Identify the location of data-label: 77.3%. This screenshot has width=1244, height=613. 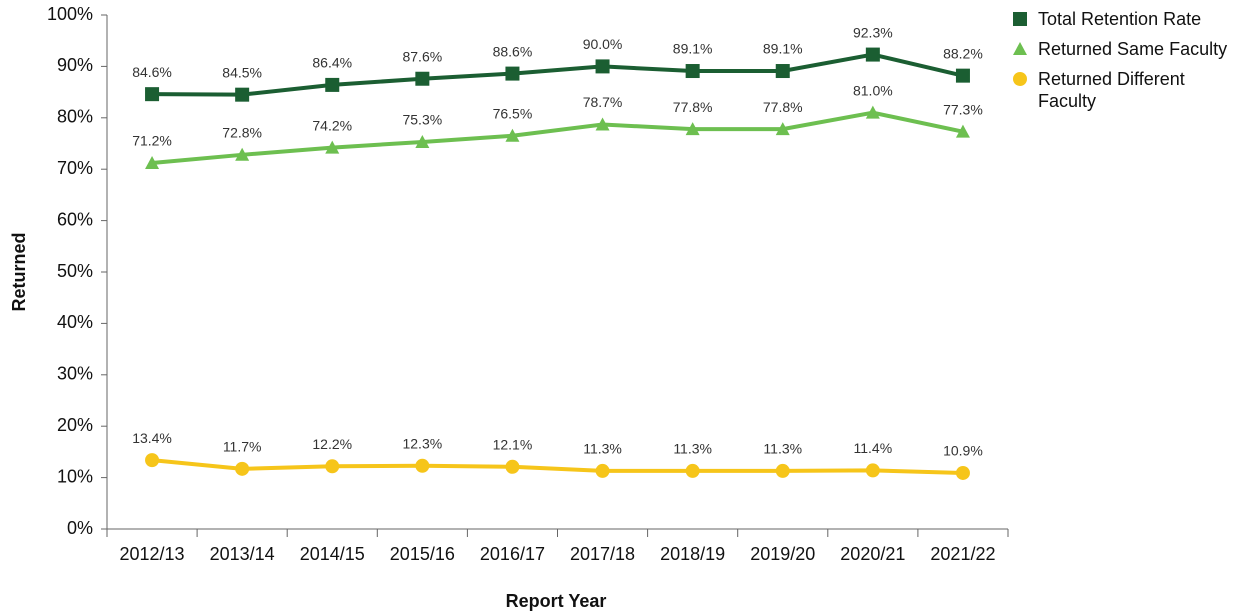
(963, 109).